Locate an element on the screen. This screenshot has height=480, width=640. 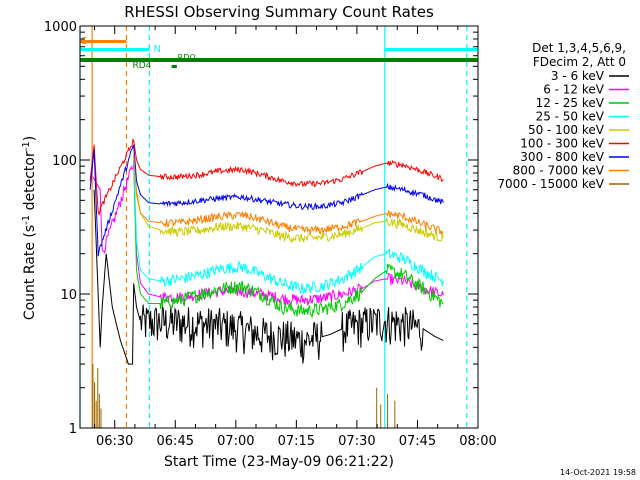
x-tick-label-2: 07:00 is located at coordinates (235, 441).